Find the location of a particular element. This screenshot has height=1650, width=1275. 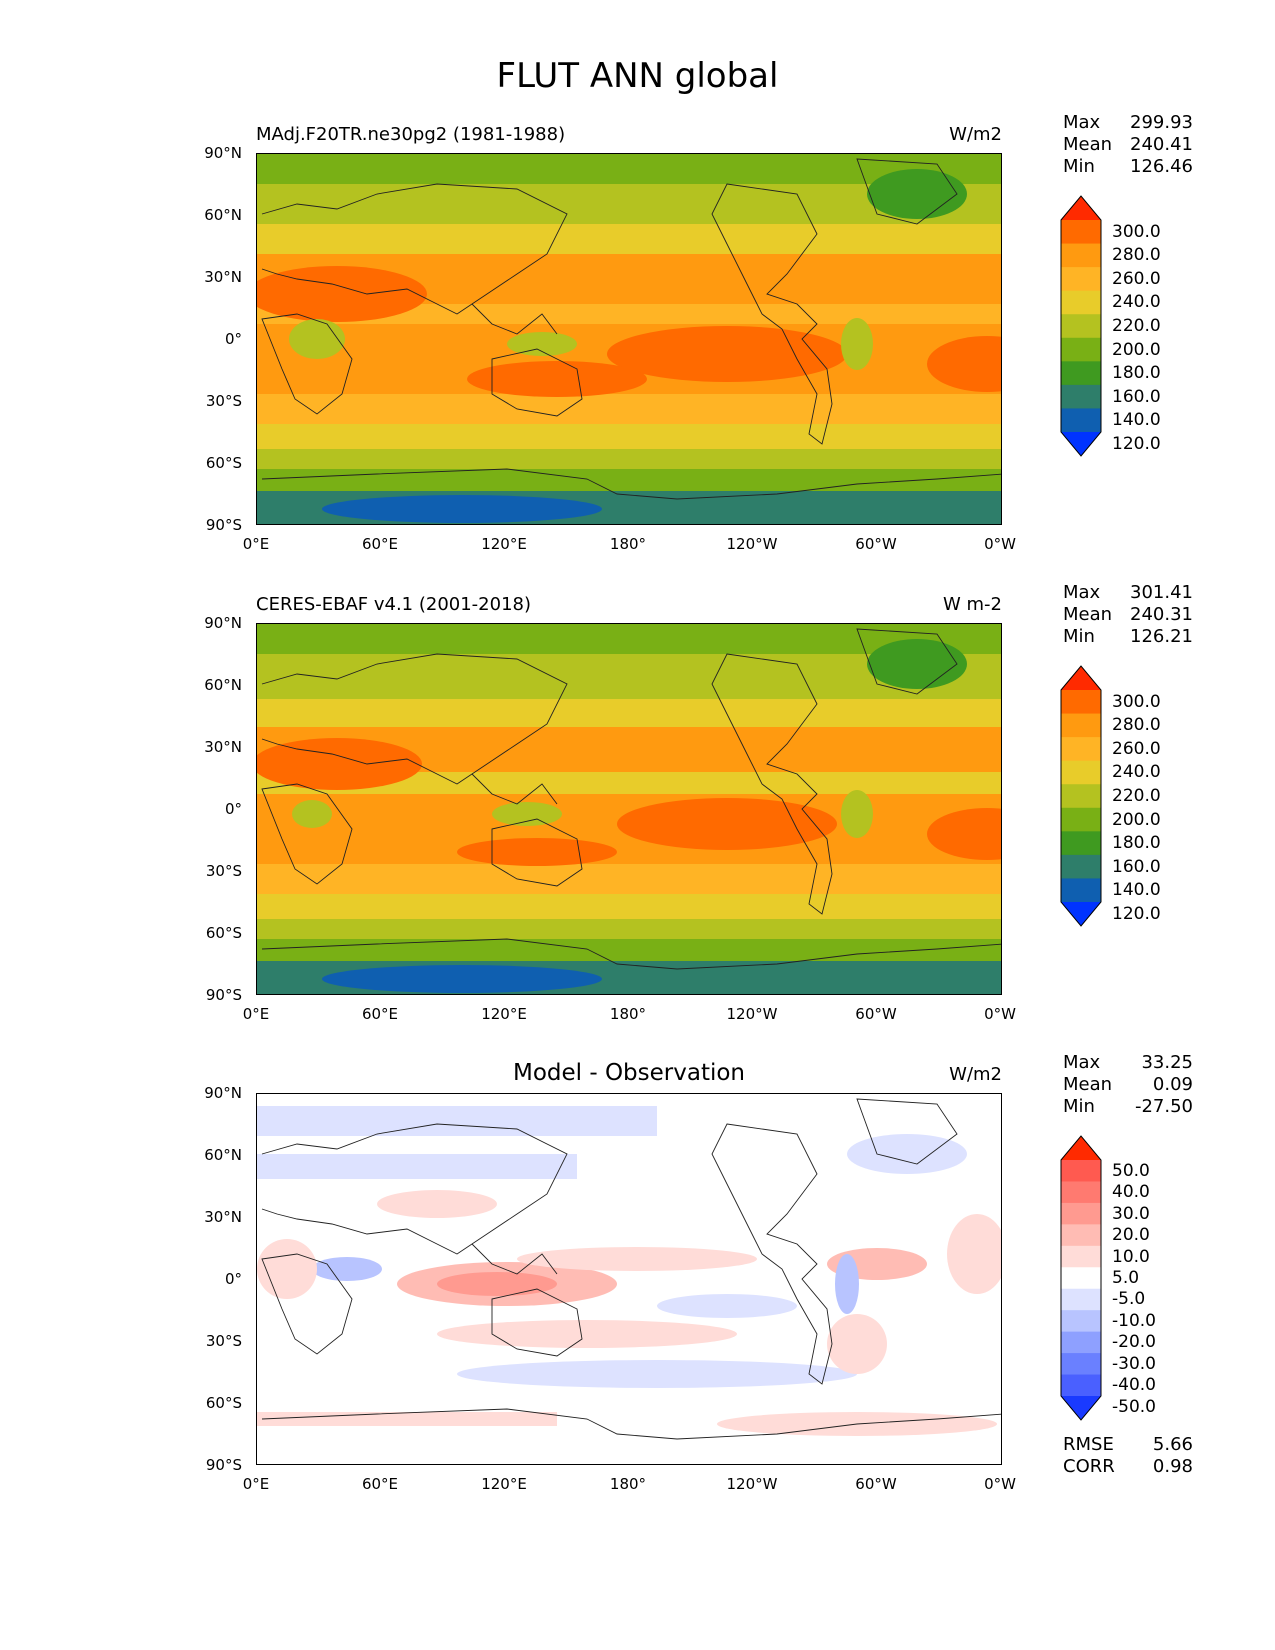

stat-value: 240.31 is located at coordinates (1161, 614).